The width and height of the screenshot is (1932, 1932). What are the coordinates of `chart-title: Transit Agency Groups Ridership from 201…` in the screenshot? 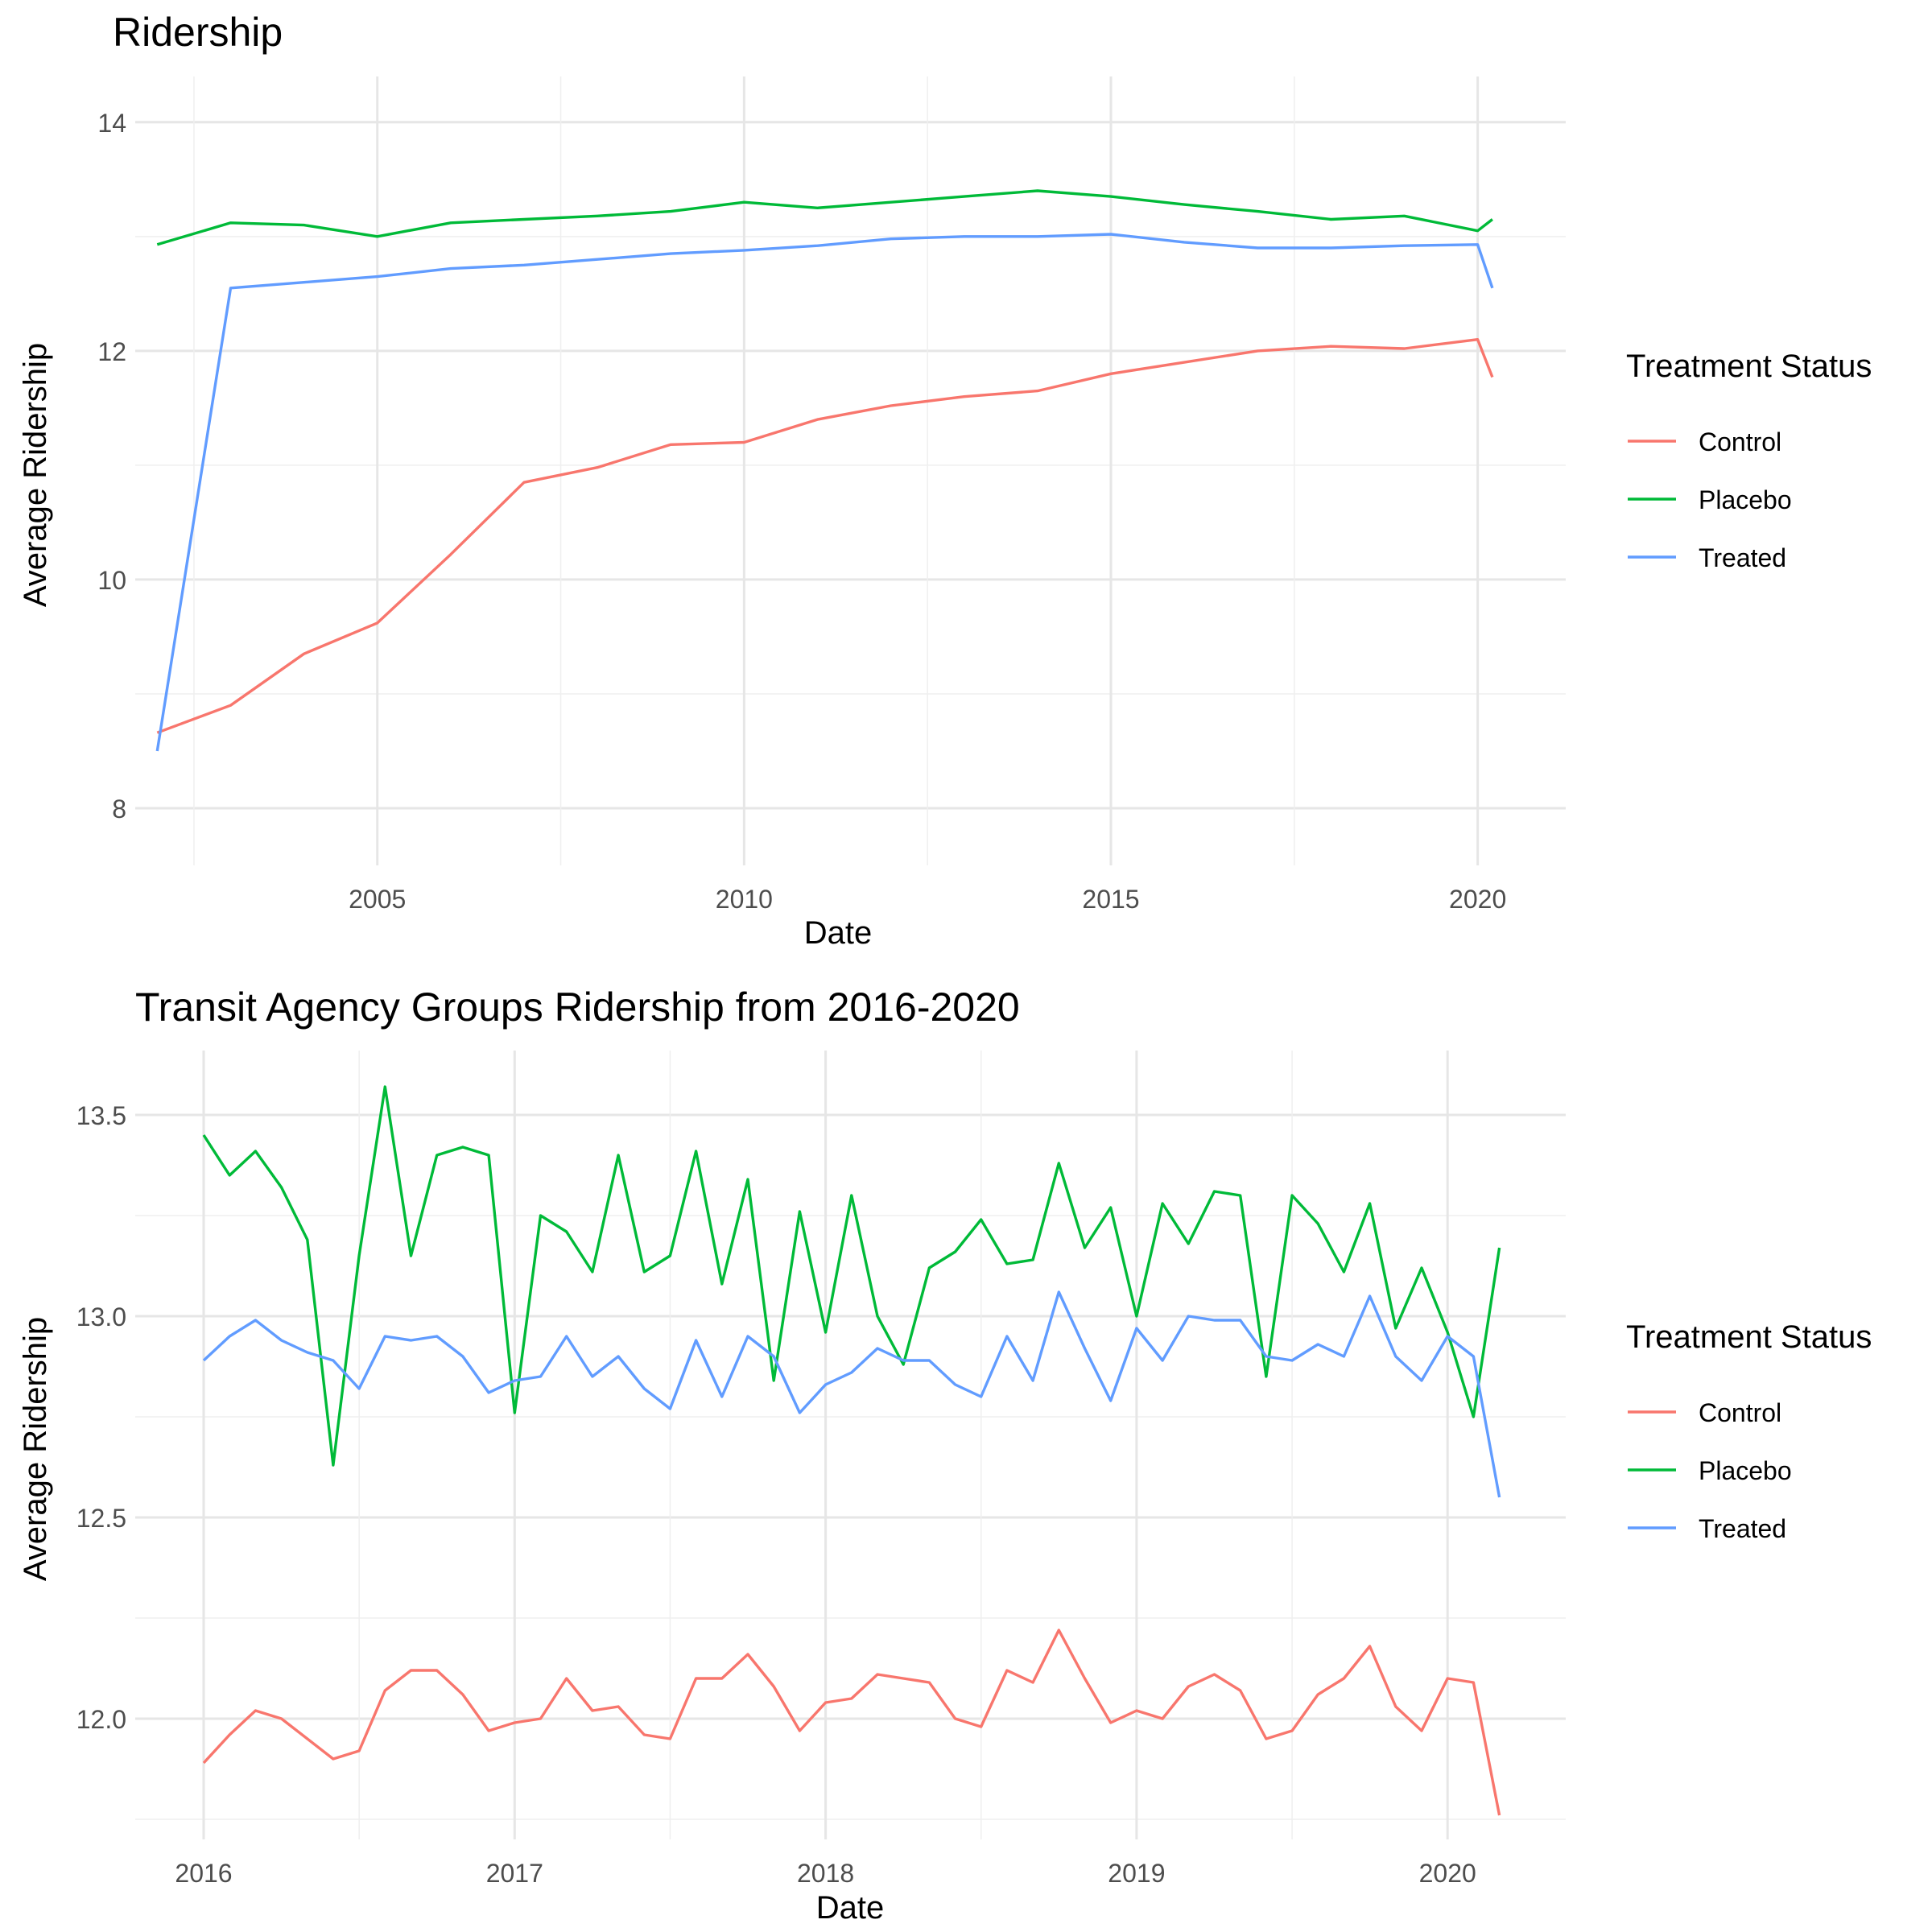 It's located at (577, 1007).